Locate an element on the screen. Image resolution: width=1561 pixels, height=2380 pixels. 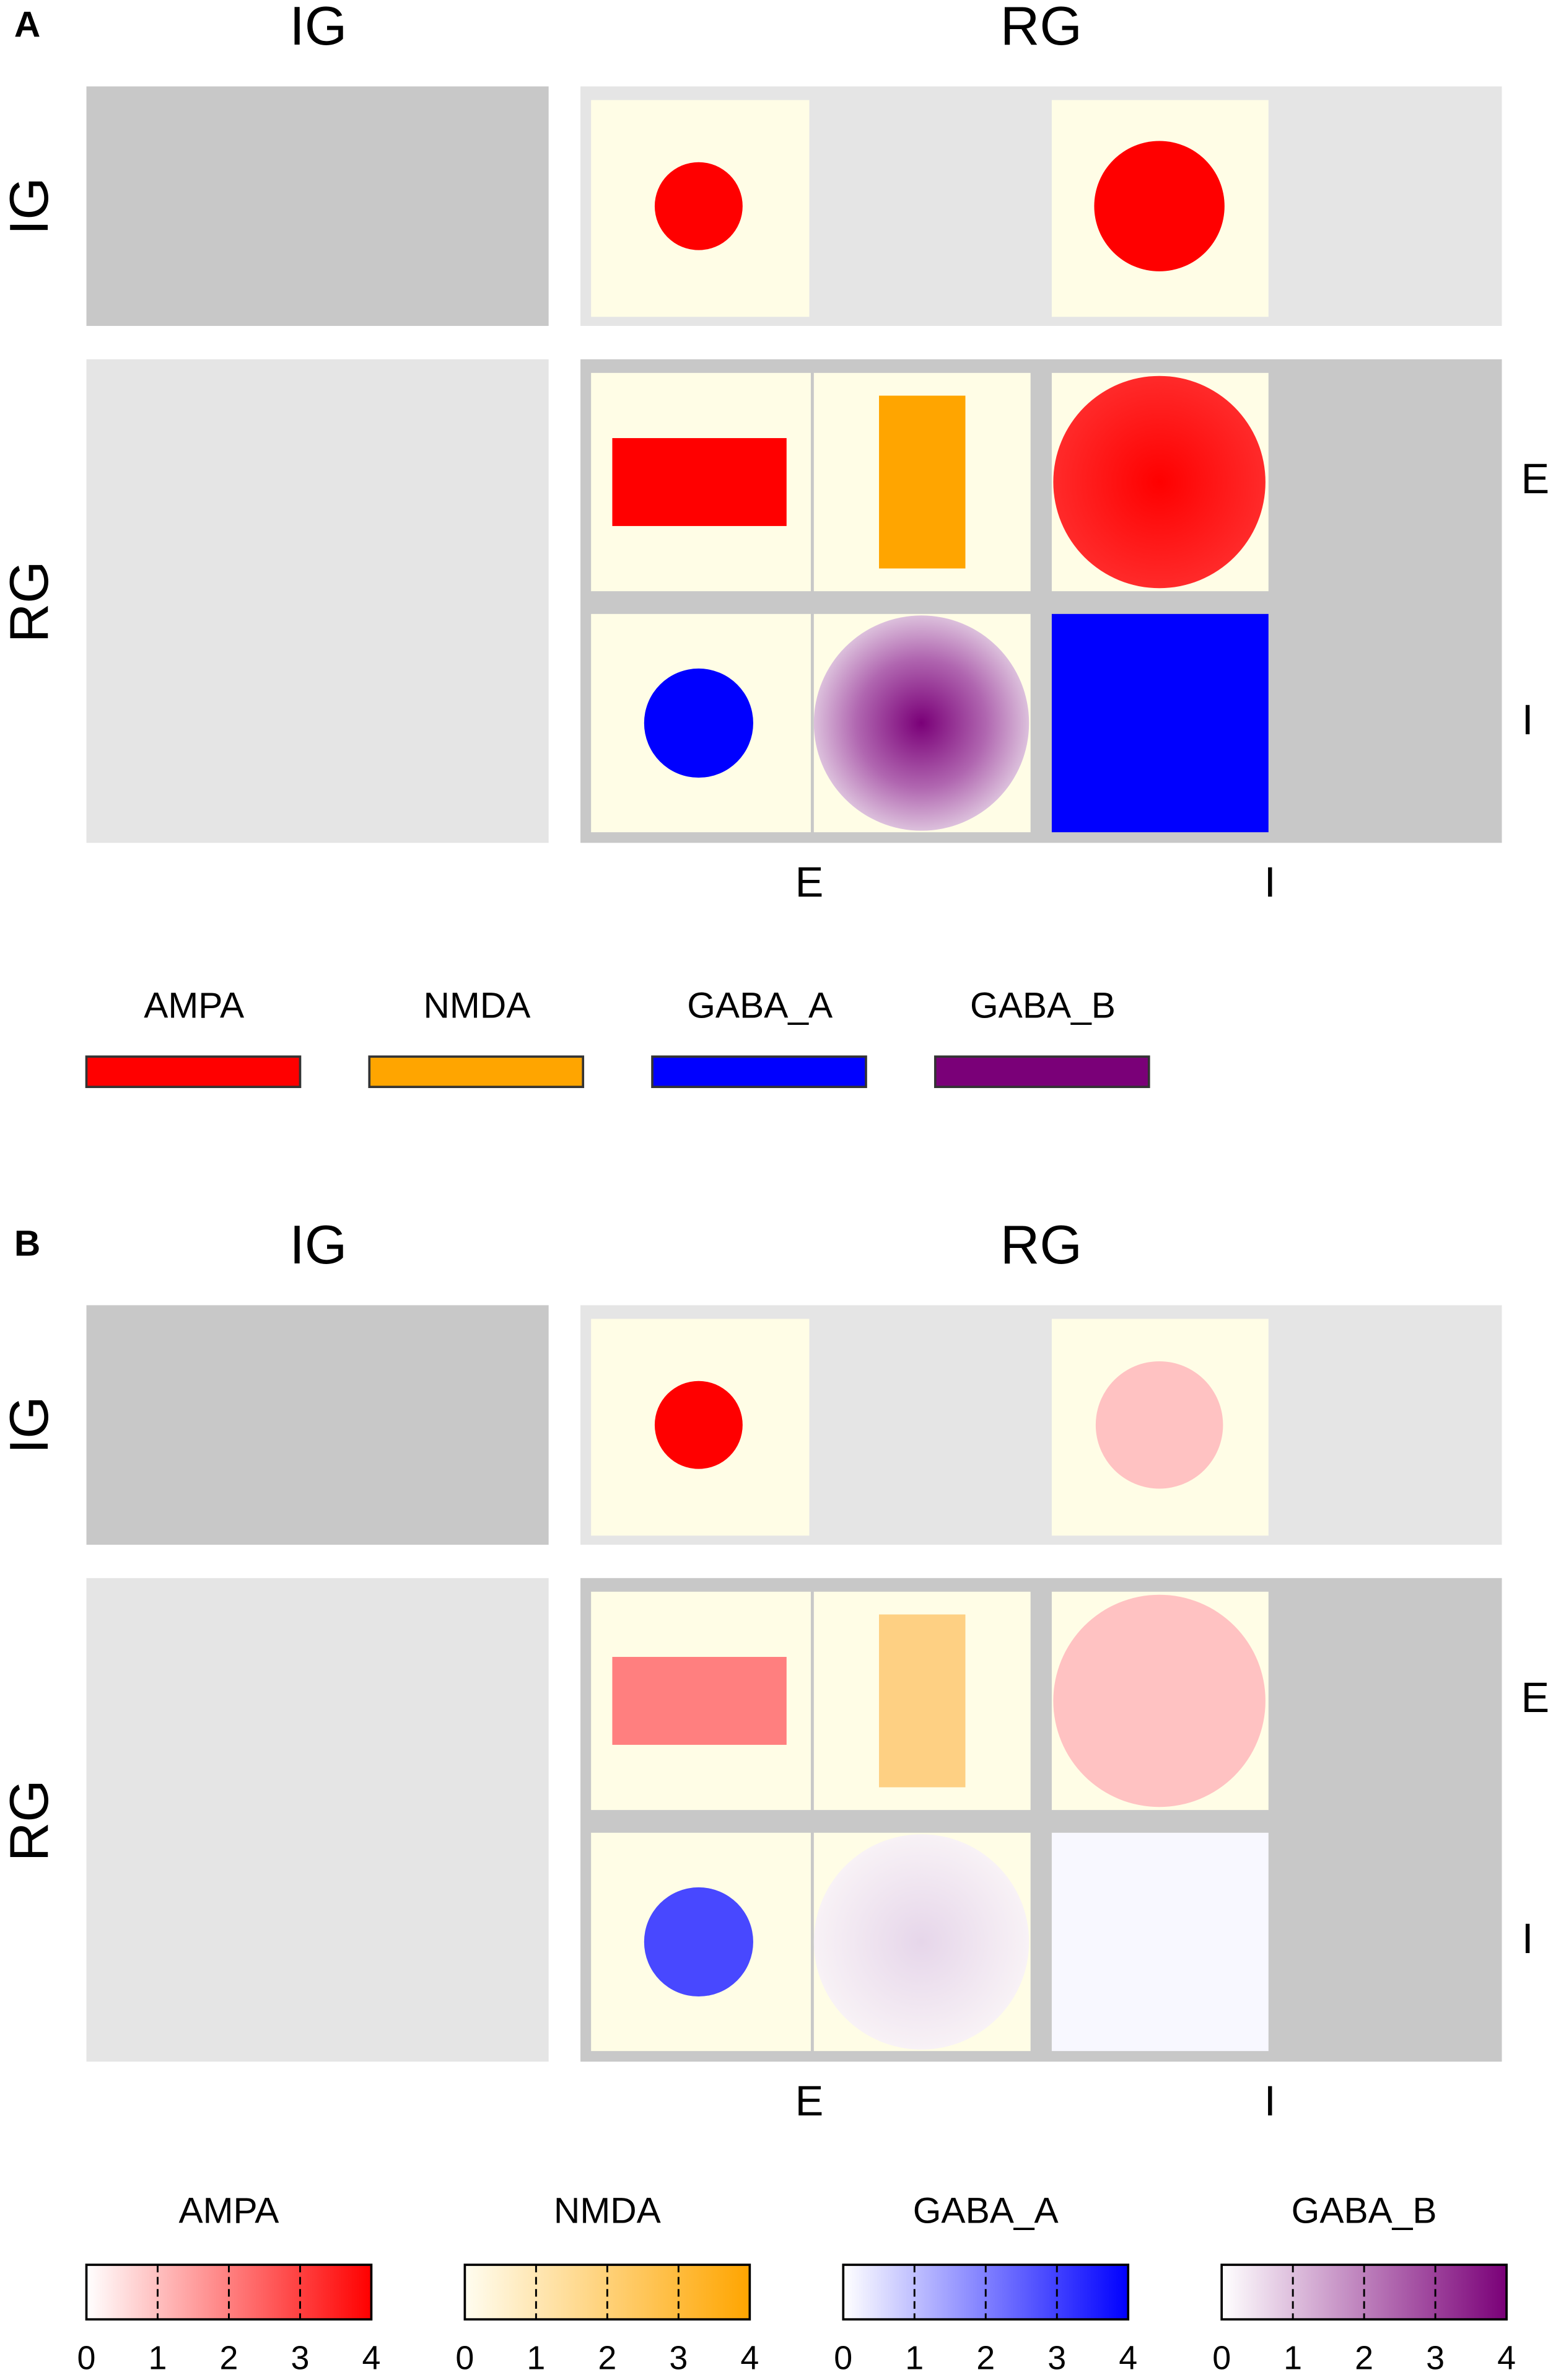
panel-label: B is located at coordinates (27, 1244).